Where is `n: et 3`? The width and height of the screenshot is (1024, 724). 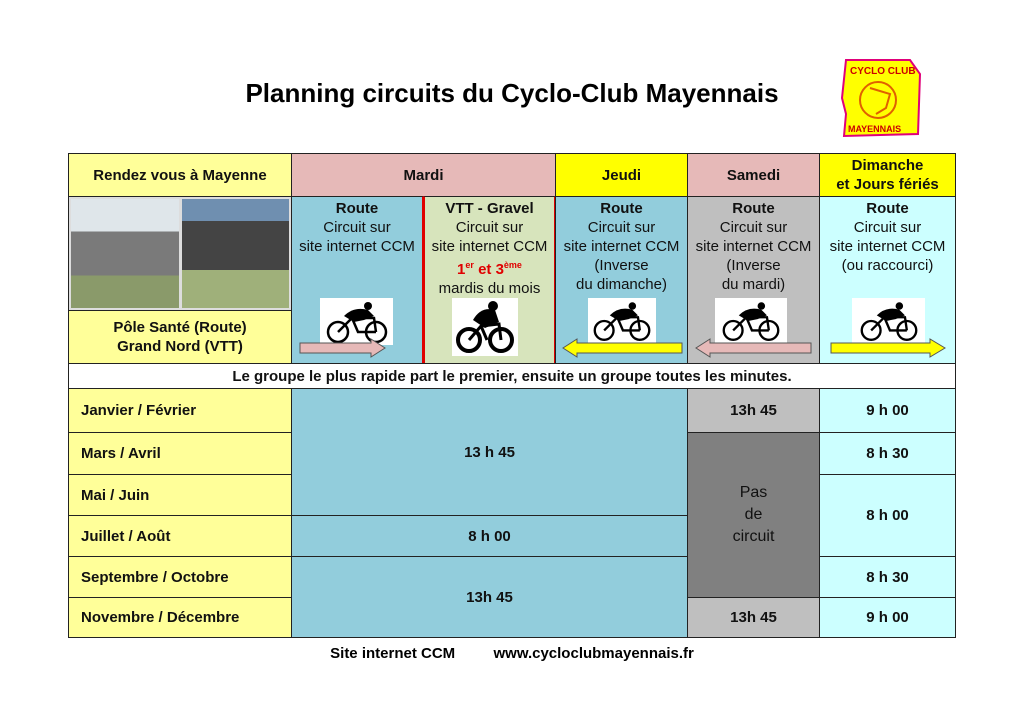
n: et 3 is located at coordinates (488, 269).